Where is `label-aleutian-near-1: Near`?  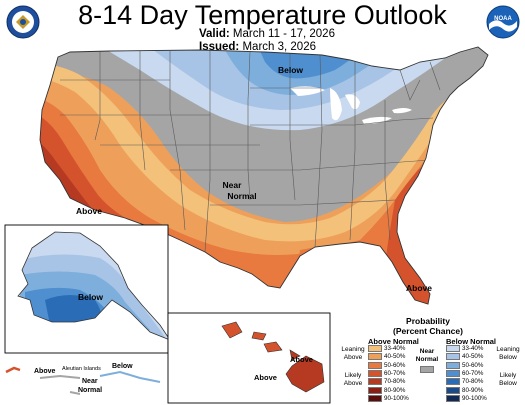 label-aleutian-near-1: Near is located at coordinates (90, 381).